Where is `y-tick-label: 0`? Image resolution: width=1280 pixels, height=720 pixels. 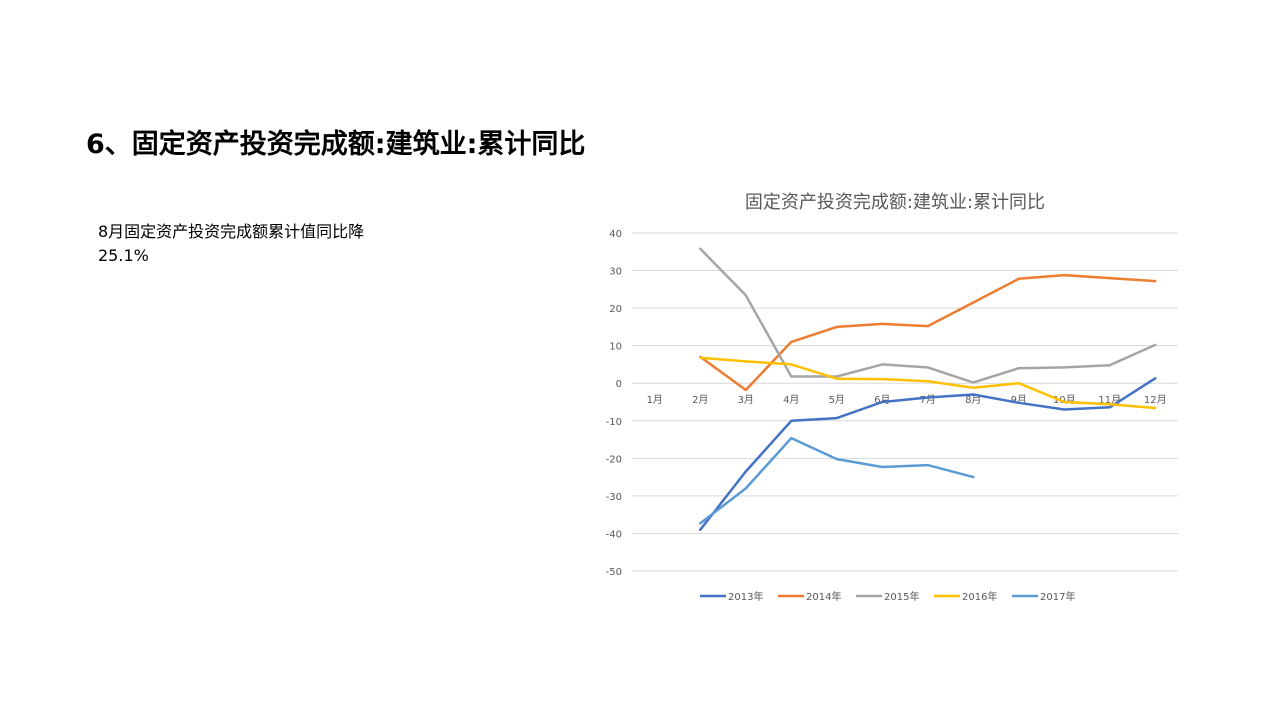
y-tick-label: 0 is located at coordinates (619, 384).